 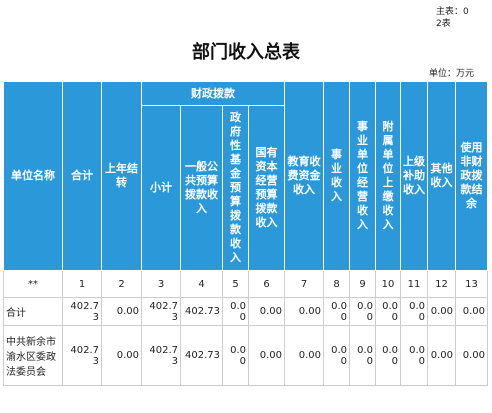 What do you see at coordinates (33, 284) in the screenshot?
I see `index-cell: **` at bounding box center [33, 284].